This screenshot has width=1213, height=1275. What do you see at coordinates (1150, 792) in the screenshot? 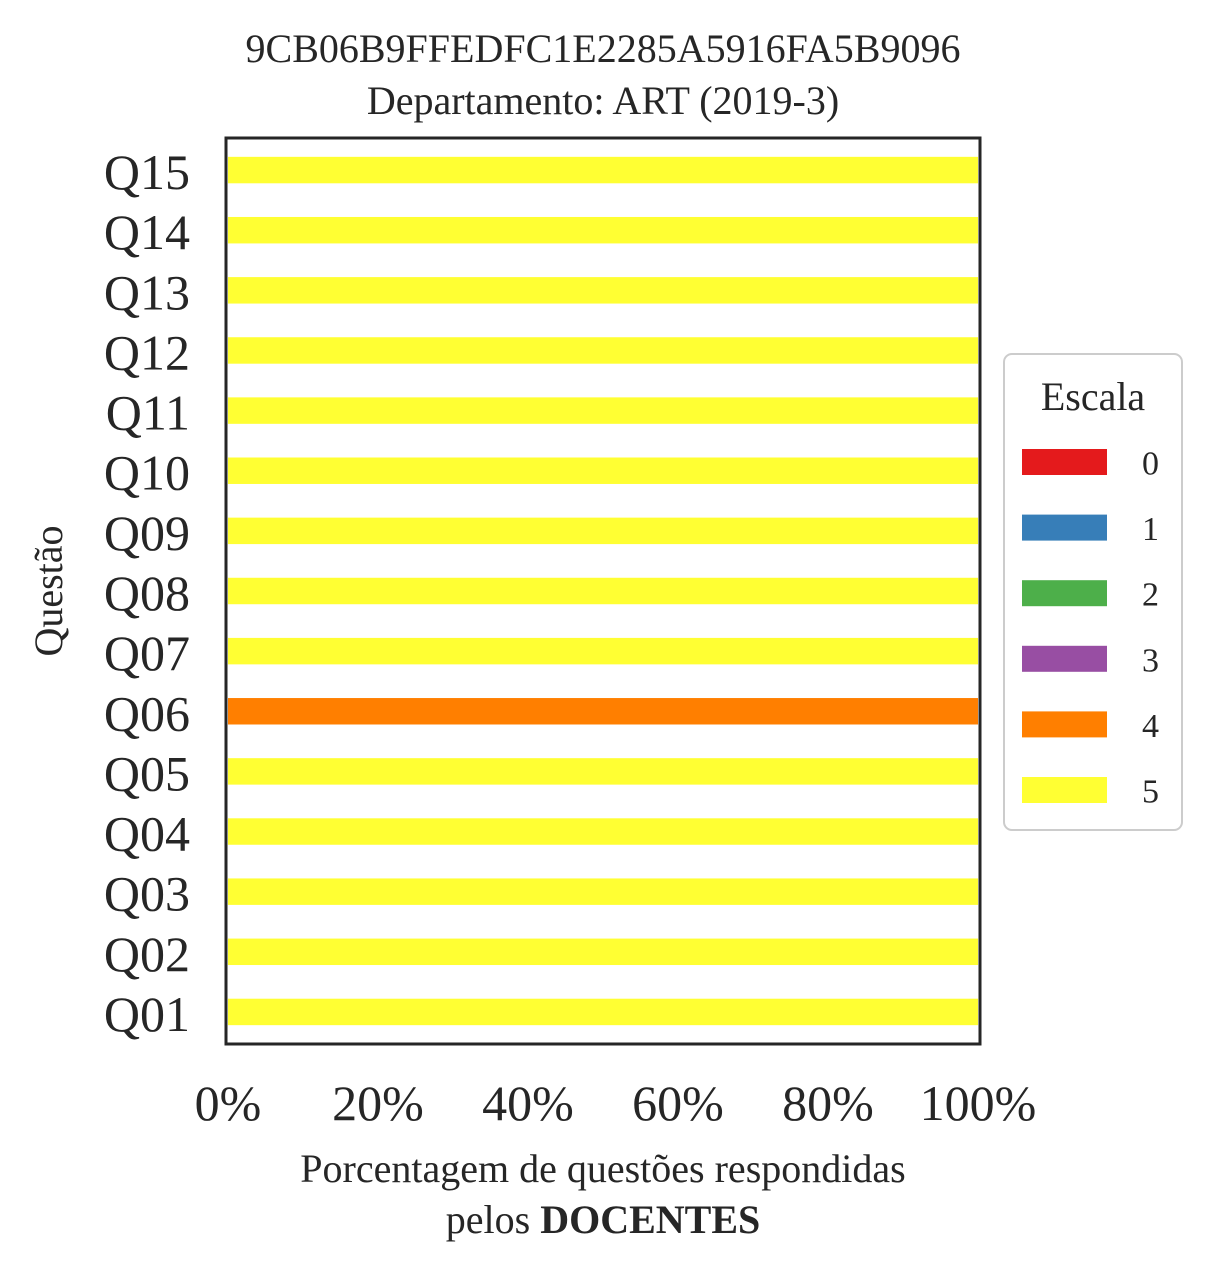
I see `legend-label-5: 5` at bounding box center [1150, 792].